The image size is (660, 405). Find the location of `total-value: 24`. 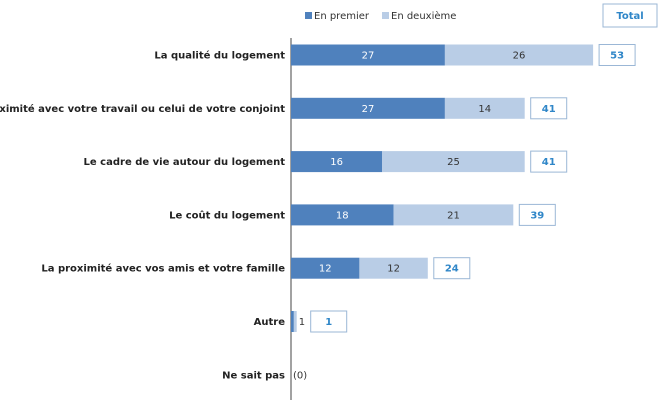

total-value: 24 is located at coordinates (452, 269).